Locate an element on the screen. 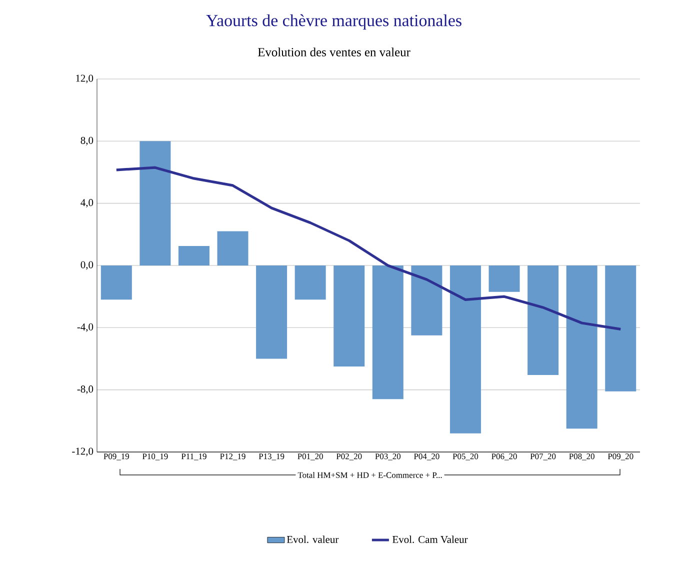  x-tick-label: P10_19 is located at coordinates (155, 457).